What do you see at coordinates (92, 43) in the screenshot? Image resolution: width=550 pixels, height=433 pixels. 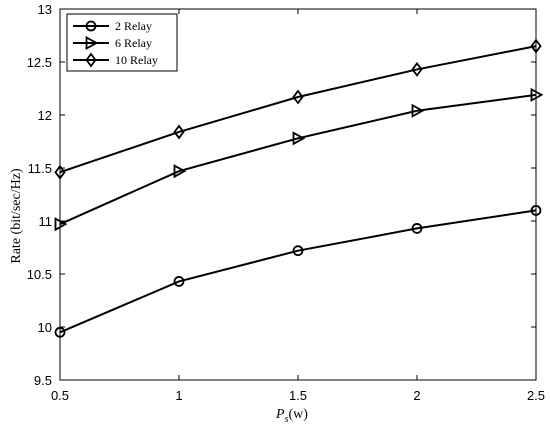 I see `legend-marker-6-relay` at bounding box center [92, 43].